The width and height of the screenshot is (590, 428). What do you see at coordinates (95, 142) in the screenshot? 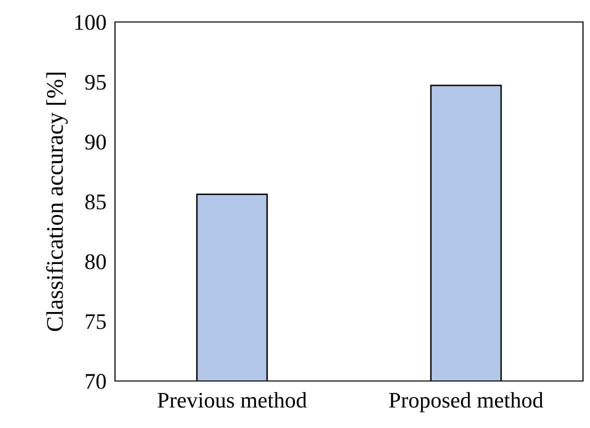
I see `y-tick-label: 90` at bounding box center [95, 142].